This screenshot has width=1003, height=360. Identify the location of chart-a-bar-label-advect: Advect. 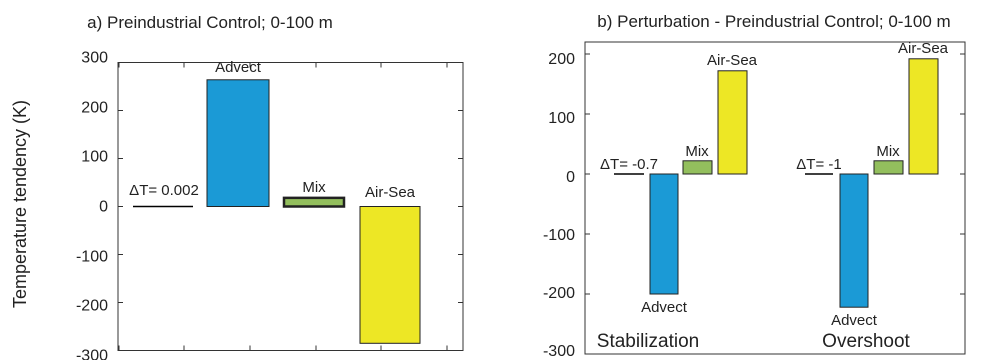
(238, 67).